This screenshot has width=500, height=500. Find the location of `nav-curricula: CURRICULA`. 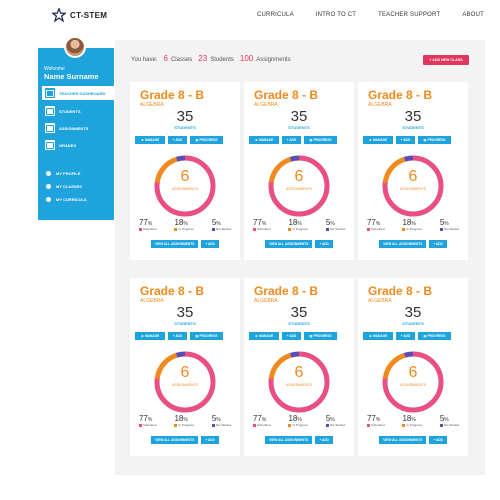

nav-curricula: CURRICULA is located at coordinates (275, 15).